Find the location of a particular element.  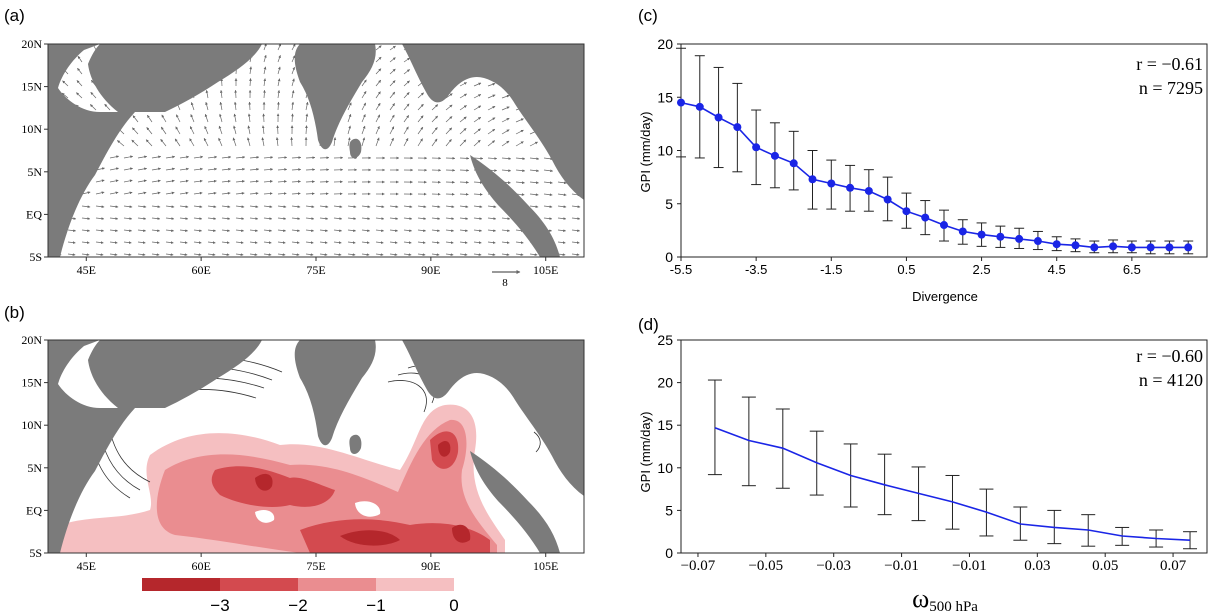

panel-label-c: (c) is located at coordinates (648, 15).